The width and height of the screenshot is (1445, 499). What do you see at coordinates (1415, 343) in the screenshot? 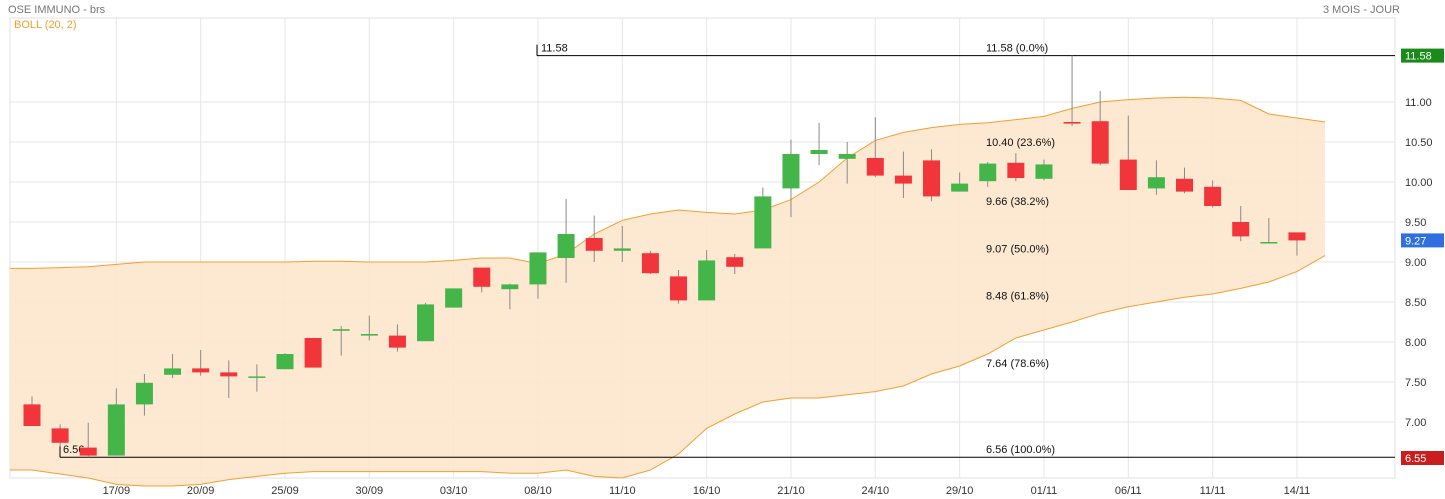
I see `y-tick-label: 8.00` at bounding box center [1415, 343].